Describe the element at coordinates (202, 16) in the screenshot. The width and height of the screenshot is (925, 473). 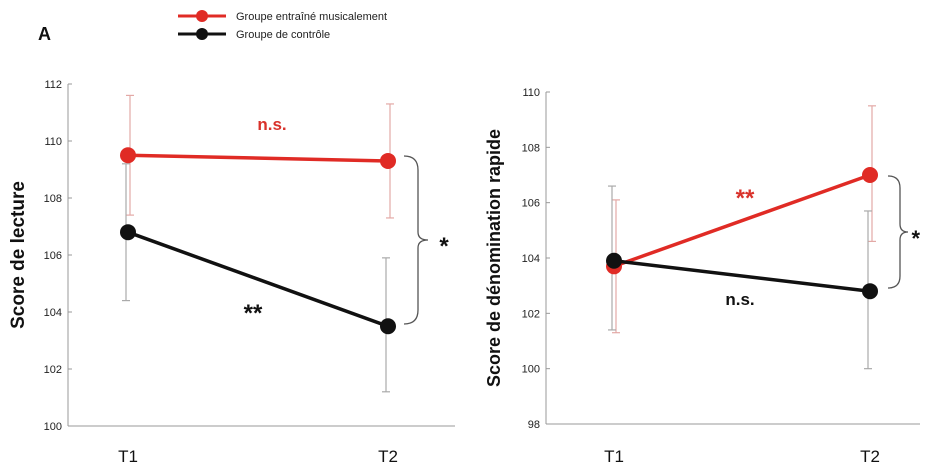
I see `legend-marker-red` at that location.